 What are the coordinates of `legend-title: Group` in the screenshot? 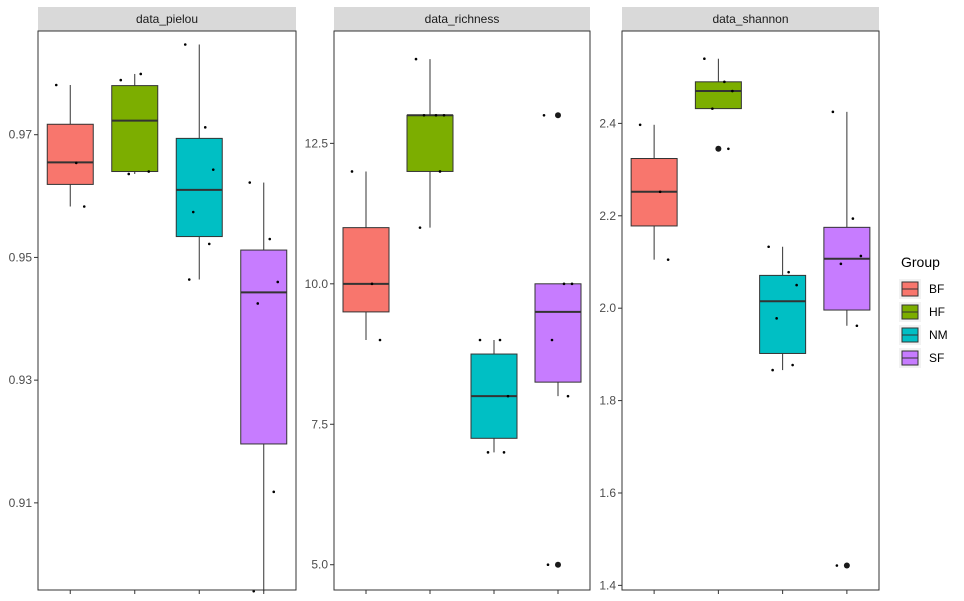 It's located at (920, 262).